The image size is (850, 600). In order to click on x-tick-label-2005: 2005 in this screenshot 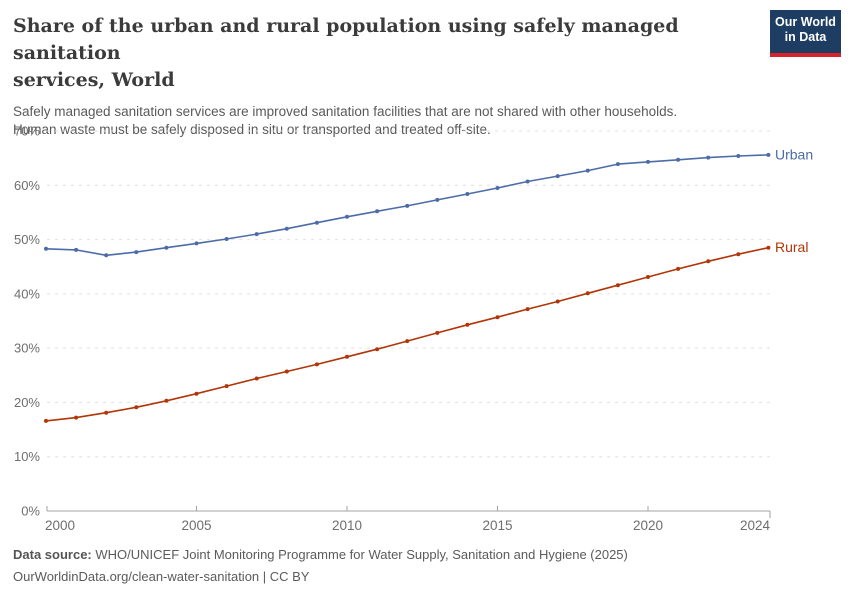, I will do `click(196, 525)`.